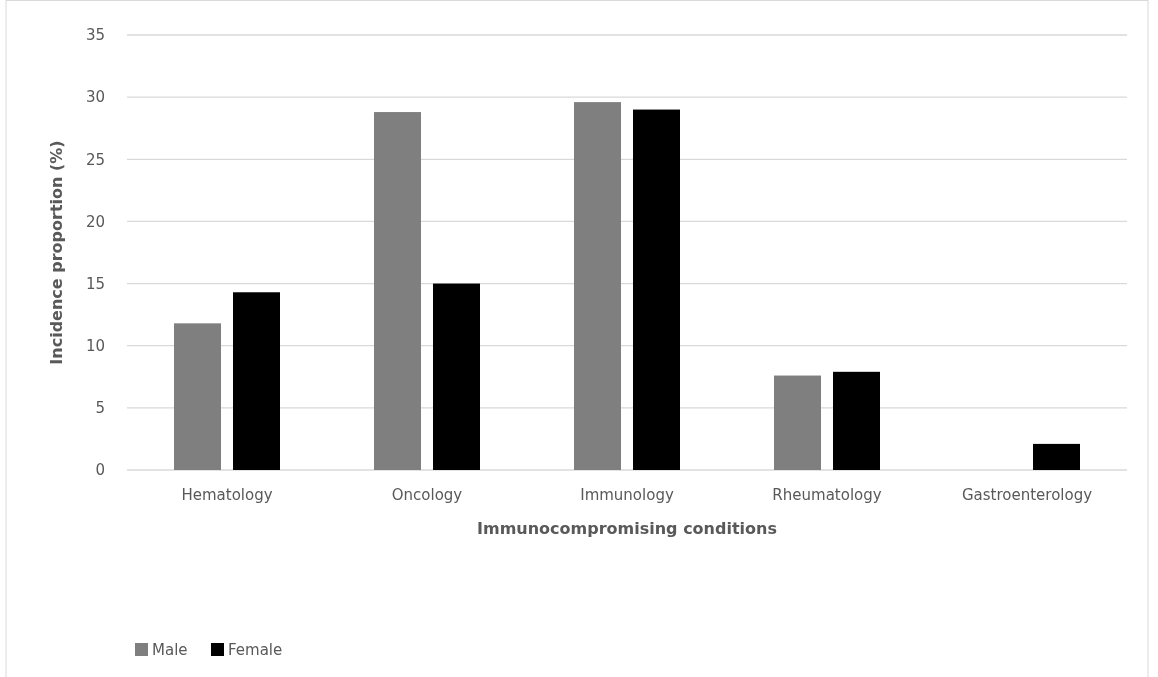 The width and height of the screenshot is (1158, 677). What do you see at coordinates (95, 283) in the screenshot?
I see `y-tick-label: 15` at bounding box center [95, 283].